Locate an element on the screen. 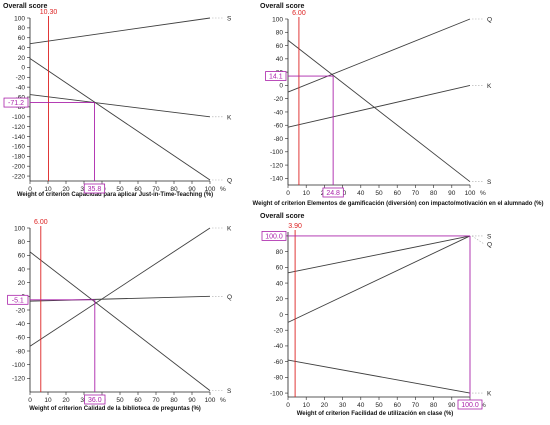 The width and height of the screenshot is (550, 425). intersection-x-value: 35.8 is located at coordinates (94, 188).